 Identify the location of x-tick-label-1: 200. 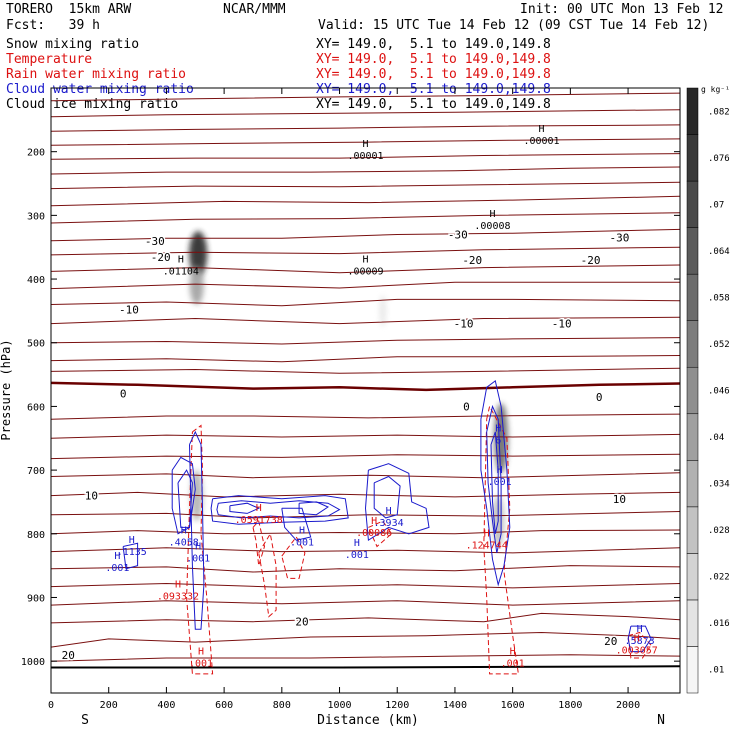
(109, 705).